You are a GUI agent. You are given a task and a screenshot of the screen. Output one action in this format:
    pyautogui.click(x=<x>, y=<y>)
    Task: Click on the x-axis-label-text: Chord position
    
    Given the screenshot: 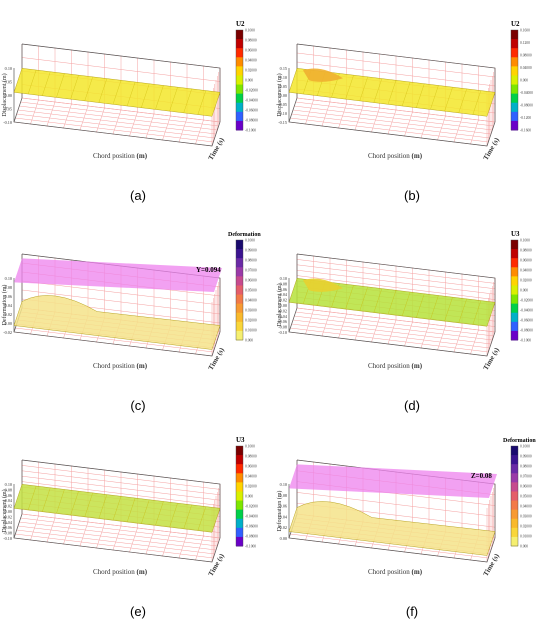 What is the action you would take?
    pyautogui.click(x=115, y=366)
    